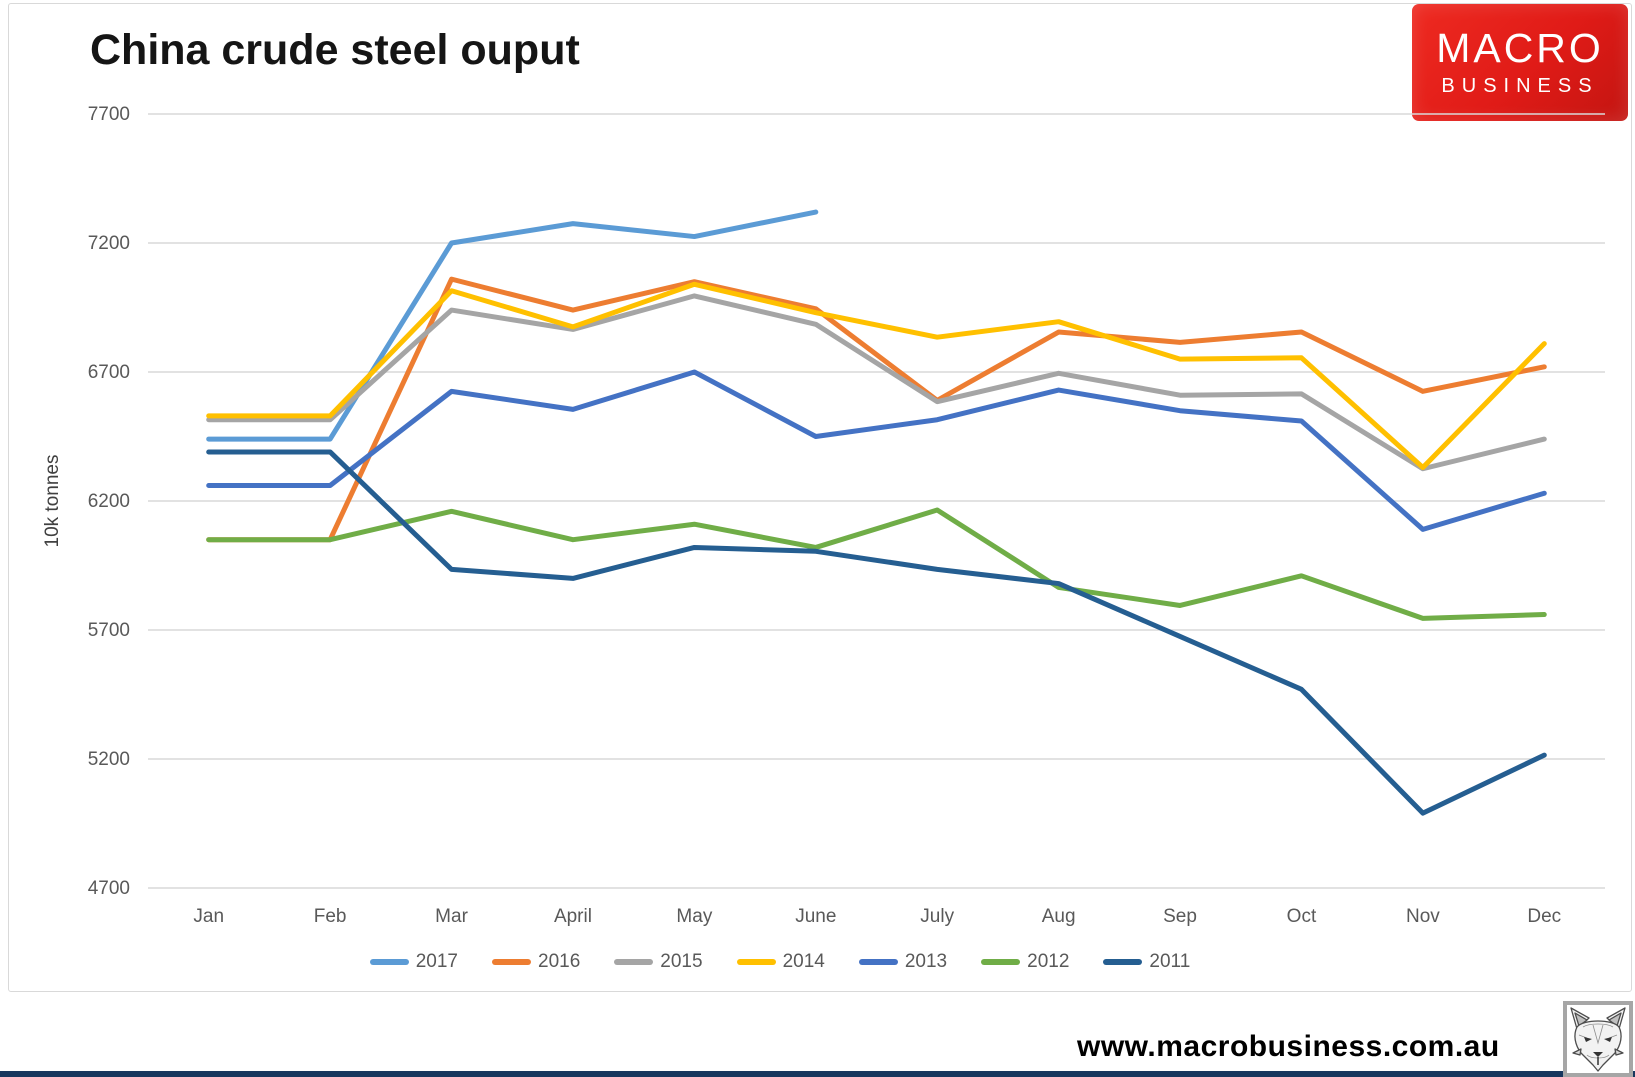 This screenshot has width=1635, height=1077. What do you see at coordinates (109, 630) in the screenshot?
I see `y-tick-label-5700: 5700` at bounding box center [109, 630].